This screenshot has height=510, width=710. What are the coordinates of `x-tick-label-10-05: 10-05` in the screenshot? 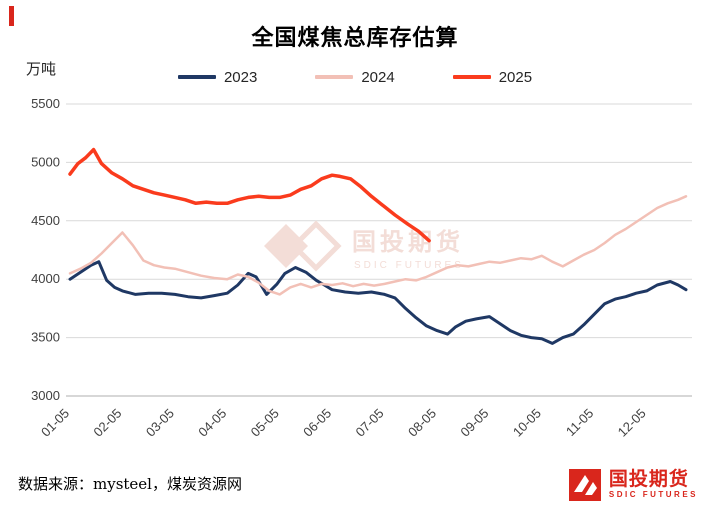 It's located at (527, 423).